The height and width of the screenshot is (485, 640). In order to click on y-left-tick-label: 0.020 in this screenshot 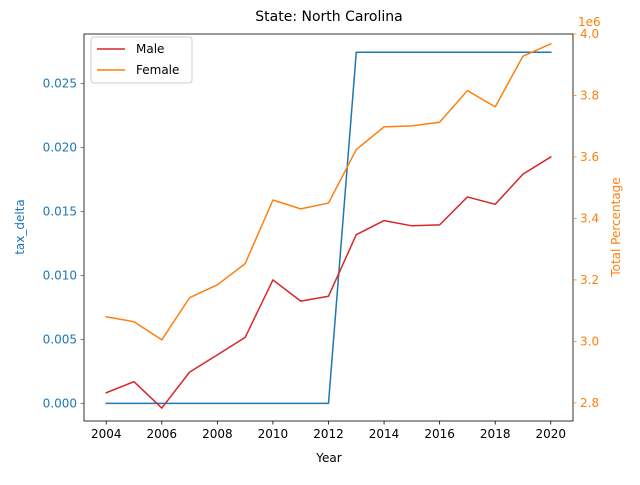, I will do `click(60, 148)`.